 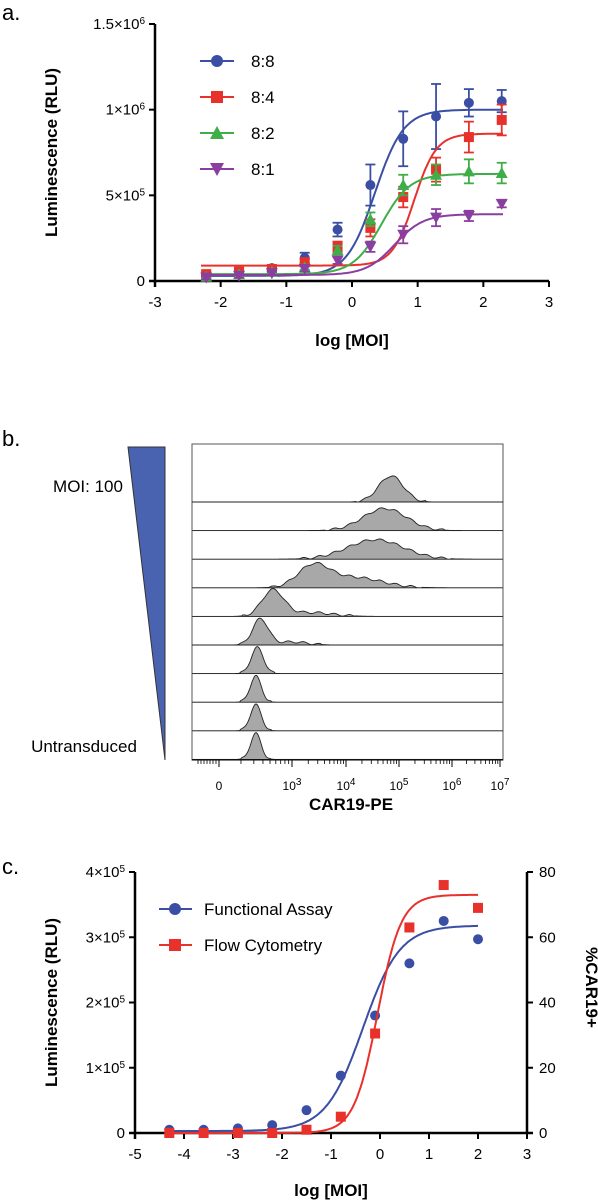 I want to click on y2-tick-label-c: 80, so click(x=547, y=872).